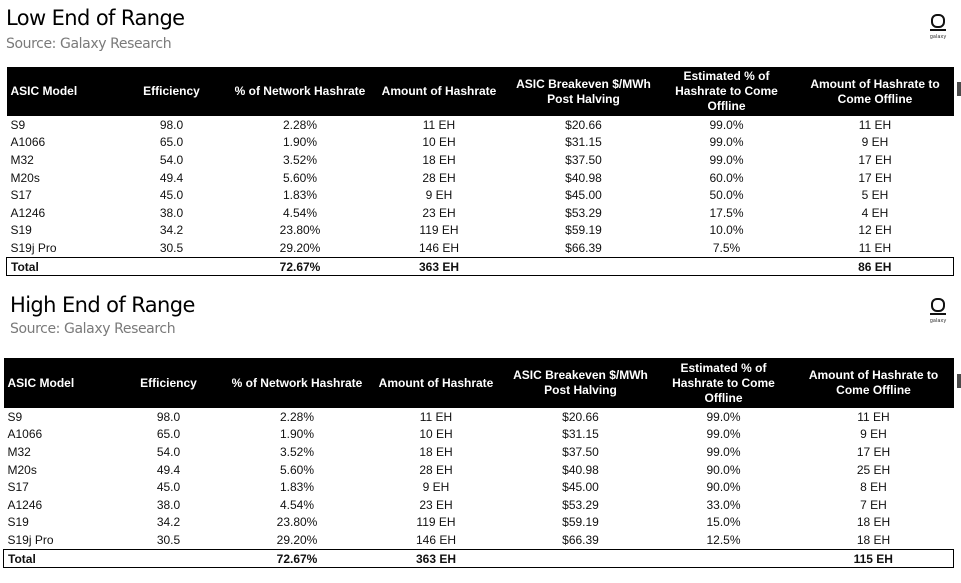 The width and height of the screenshot is (961, 583). Describe the element at coordinates (726, 177) in the screenshot. I see `cell-offline-pct: 60.0%` at that location.